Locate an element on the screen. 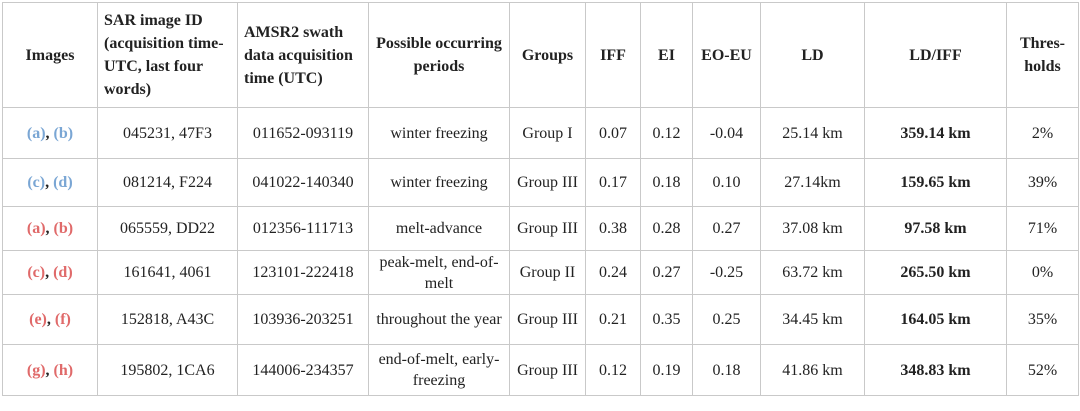 The height and width of the screenshot is (411, 1080). cell-amsr2-time: 012356-111713 is located at coordinates (303, 228).